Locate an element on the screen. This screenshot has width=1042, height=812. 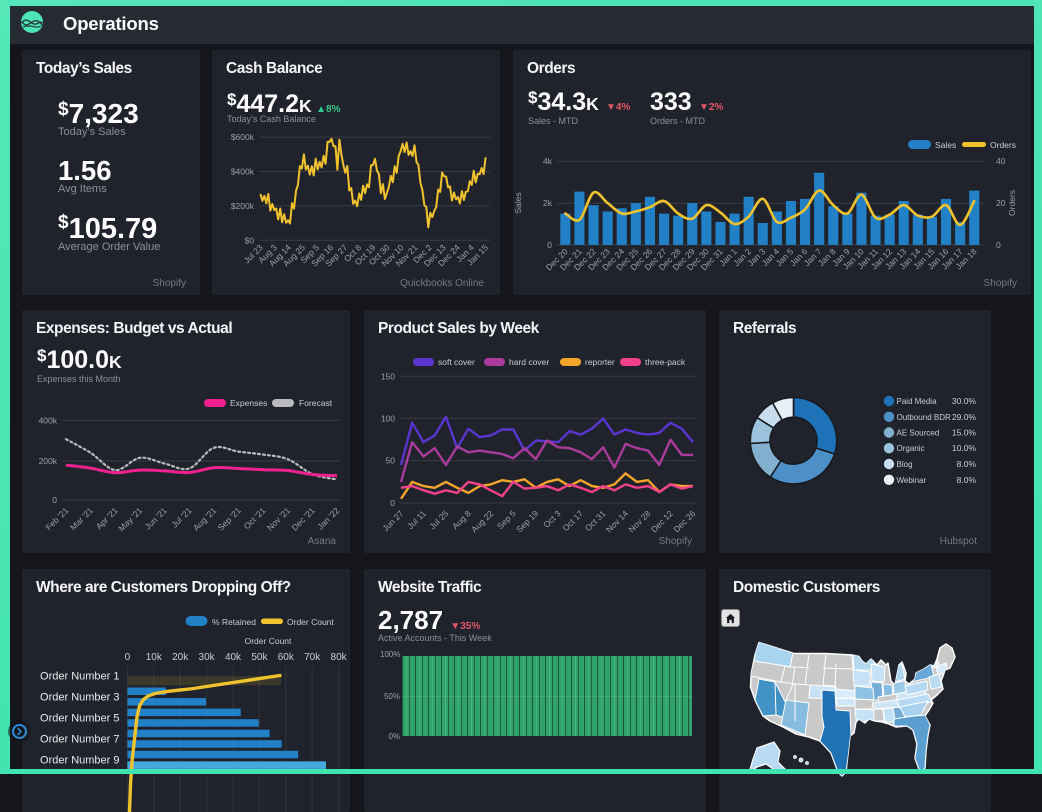
svg-text: Nov 28 is located at coordinates (639, 521).